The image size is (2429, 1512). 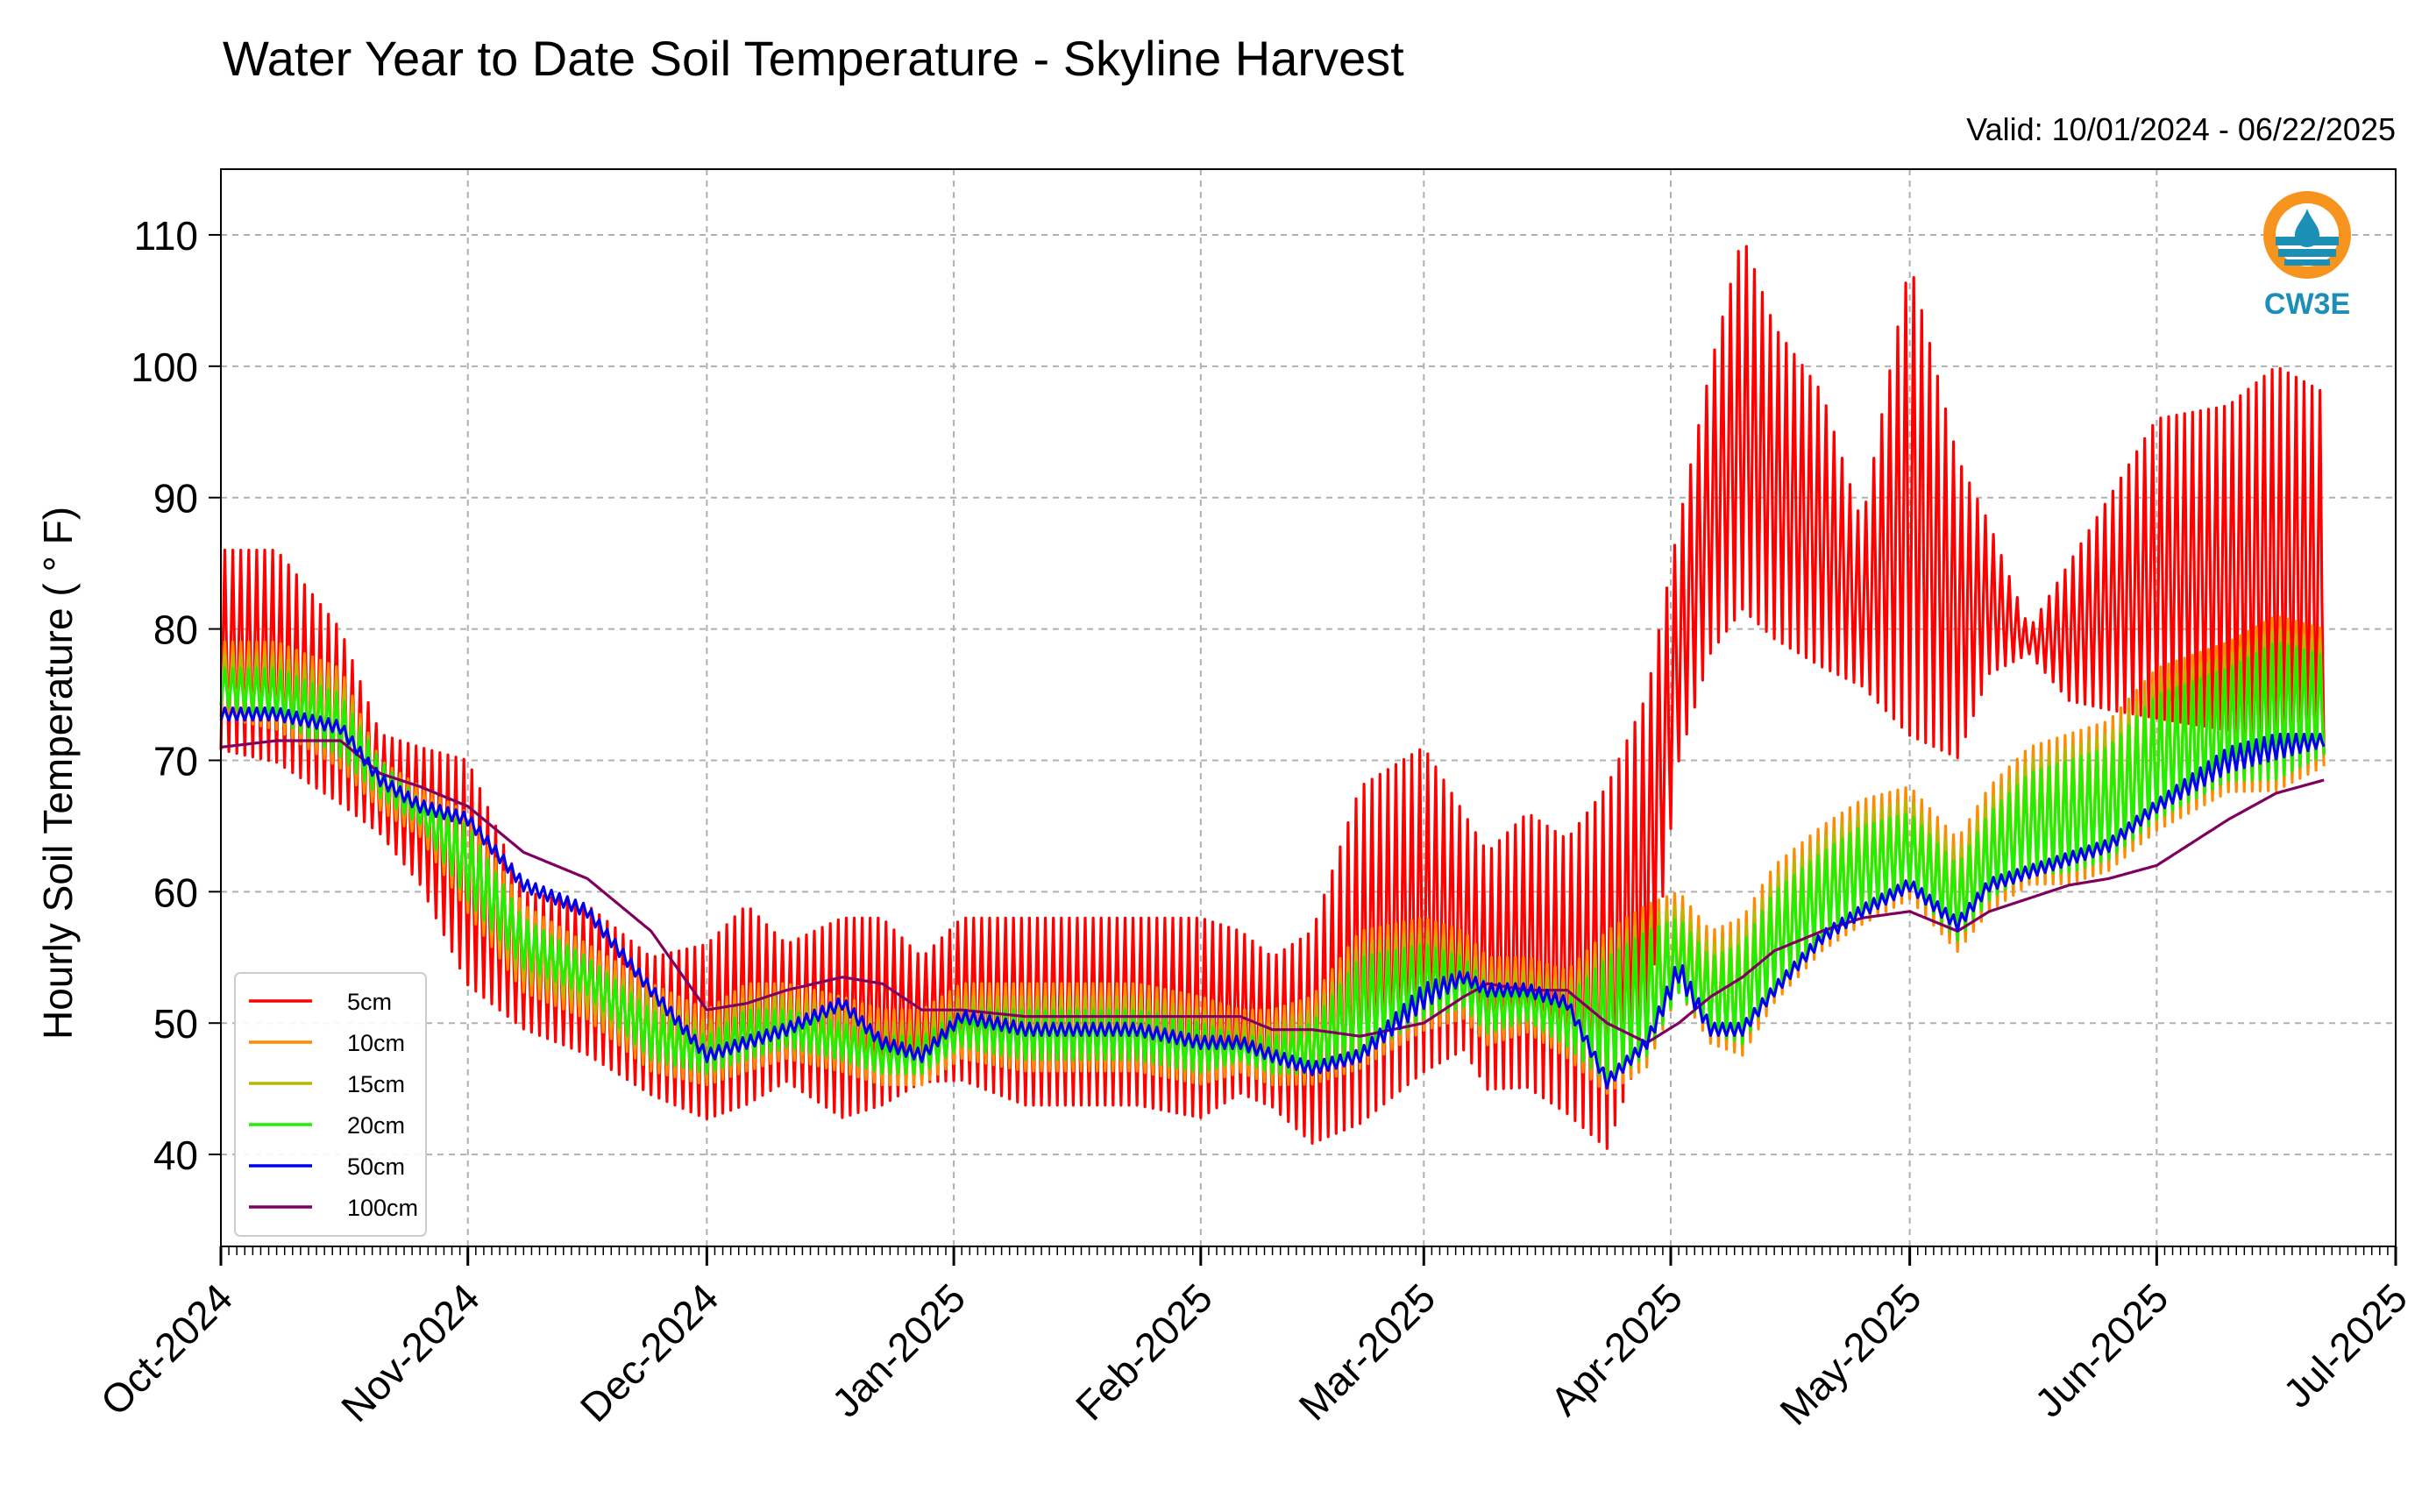 What do you see at coordinates (176, 1155) in the screenshot?
I see `y-tick-label: 40` at bounding box center [176, 1155].